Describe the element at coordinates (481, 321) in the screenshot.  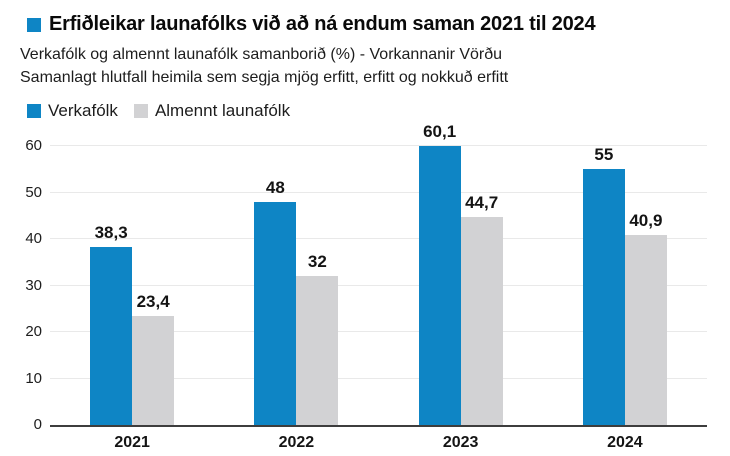
I see `bar-almennt-2023` at that location.